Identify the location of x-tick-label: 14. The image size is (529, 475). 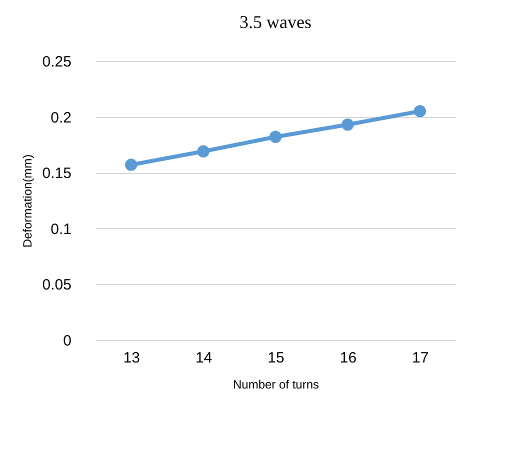
(203, 358).